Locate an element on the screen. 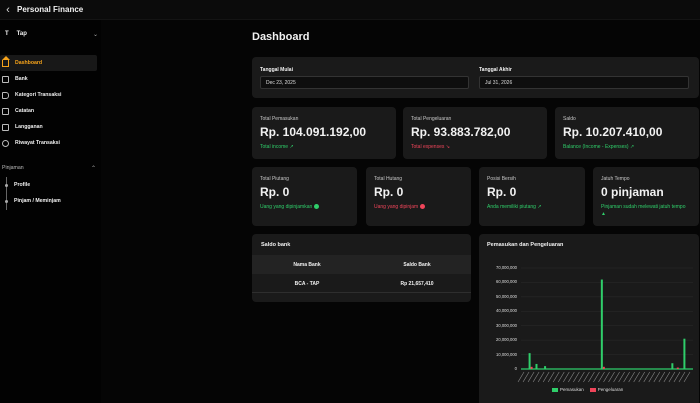 Image resolution: width=700 pixels, height=403 pixels. receivable-sub: Uang yang dipinjamkan is located at coordinates (290, 207).